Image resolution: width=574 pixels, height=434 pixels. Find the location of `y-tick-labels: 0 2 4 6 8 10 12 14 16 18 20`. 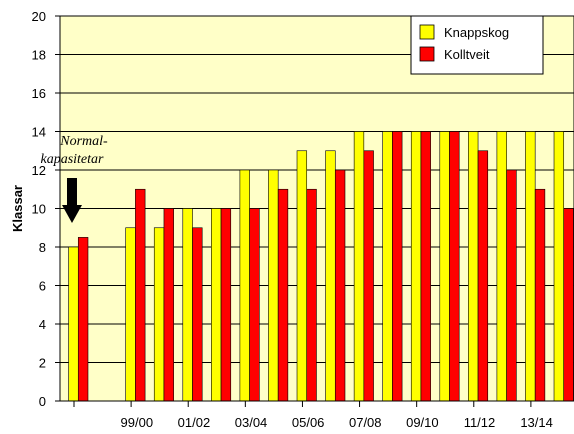

y-tick-labels: 0 2 4 6 8 10 12 14 16 18 20 is located at coordinates (39, 209).